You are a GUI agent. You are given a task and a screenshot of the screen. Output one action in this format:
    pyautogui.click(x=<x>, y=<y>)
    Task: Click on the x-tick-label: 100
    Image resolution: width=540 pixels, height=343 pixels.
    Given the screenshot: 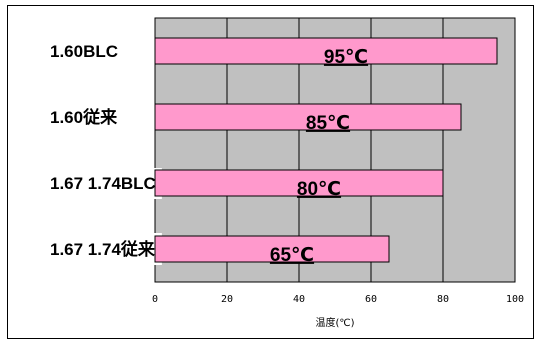 What is the action you would take?
    pyautogui.click(x=515, y=299)
    